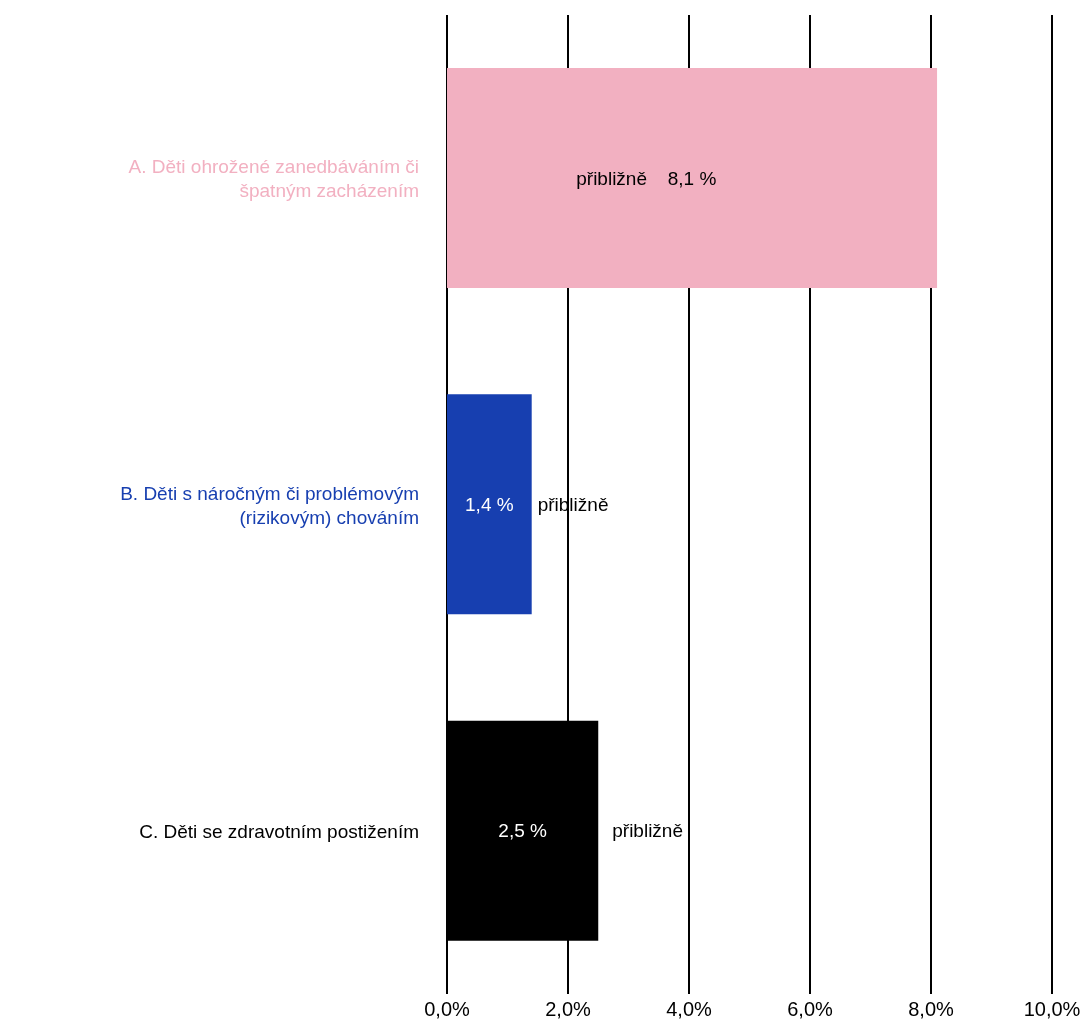  I want to click on data-label: 8,1 %, so click(692, 178).